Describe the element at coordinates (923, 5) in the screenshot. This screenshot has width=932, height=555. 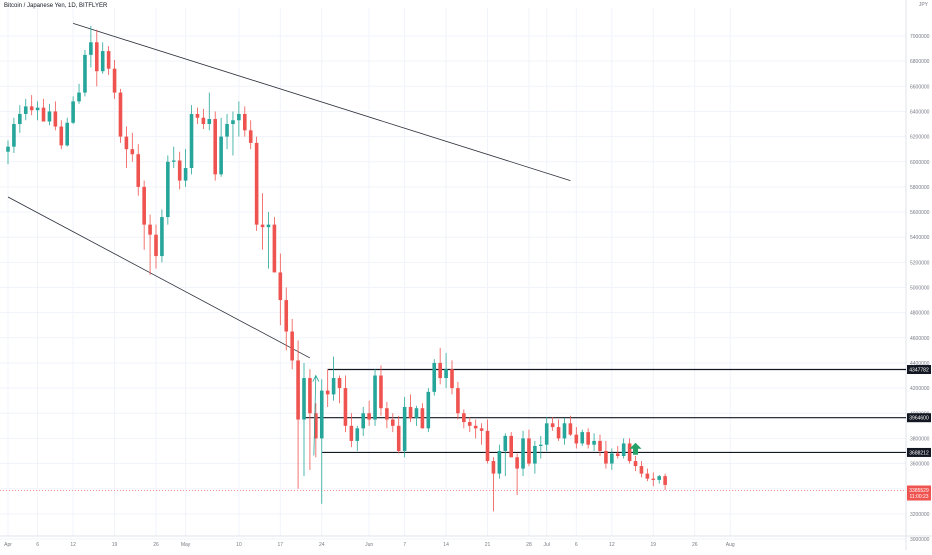
I see `currency-badge: JPY` at that location.